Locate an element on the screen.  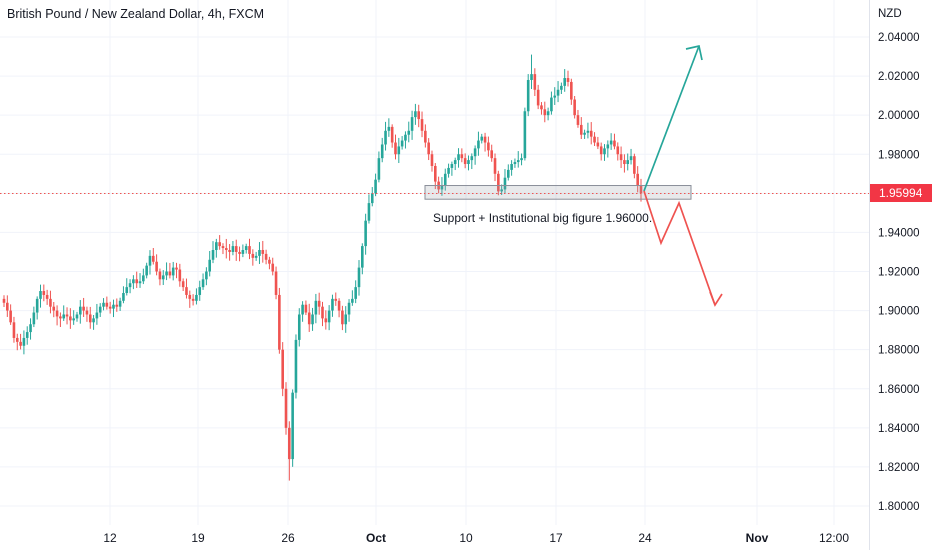
price-tick-label: 1.80000 is located at coordinates (899, 507).